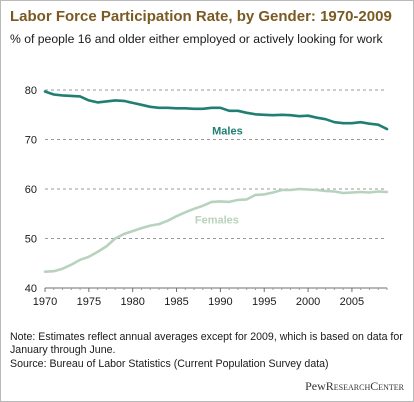  I want to click on logo-text-pew: Pew, so click(315, 386).